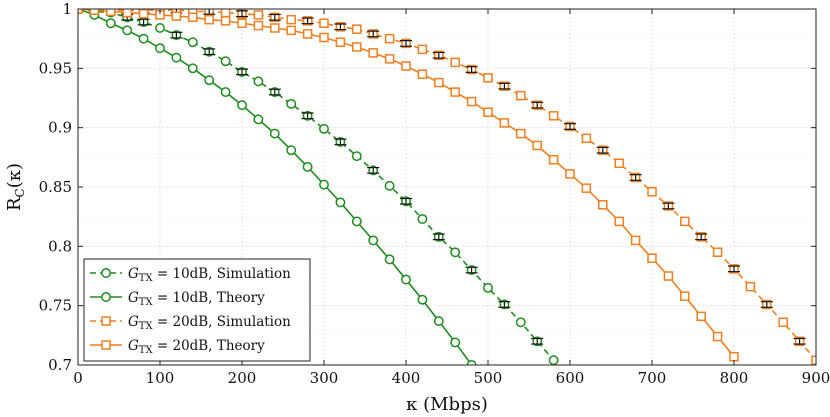 The width and height of the screenshot is (830, 417). I want to click on y-axis-title-sub: C, so click(20, 192).